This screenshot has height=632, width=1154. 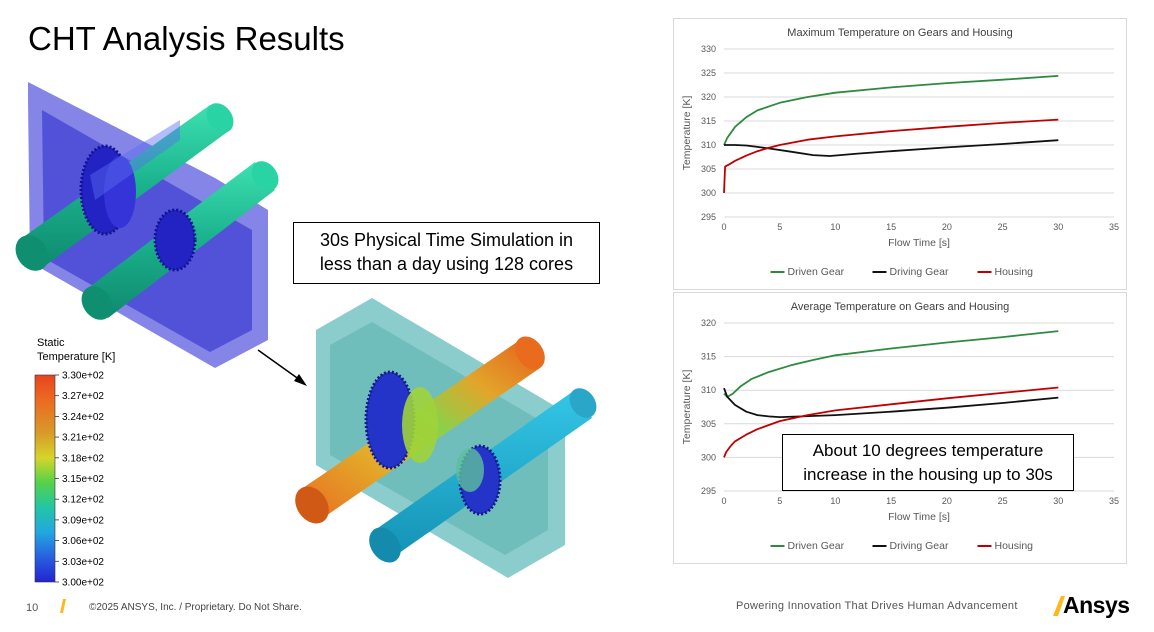 What do you see at coordinates (708, 49) in the screenshot?
I see `y-tick-label: 330` at bounding box center [708, 49].